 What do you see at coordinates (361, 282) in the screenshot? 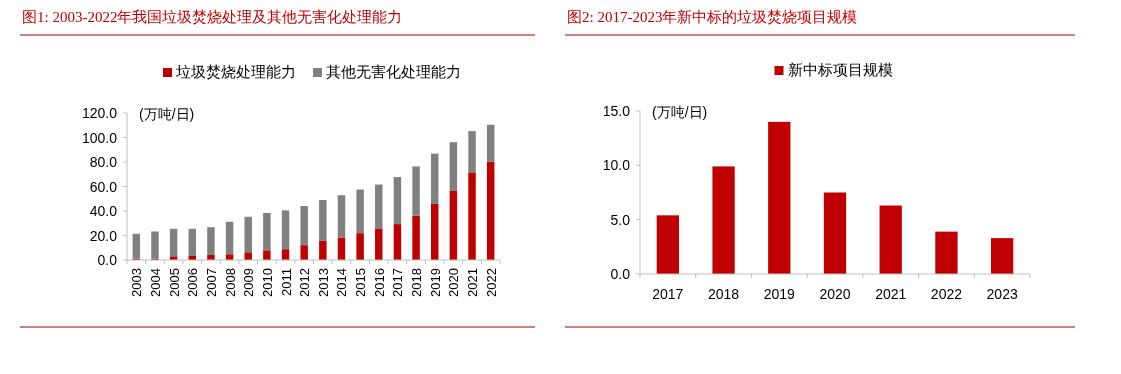
I see `x-tick-label: 2015` at bounding box center [361, 282].